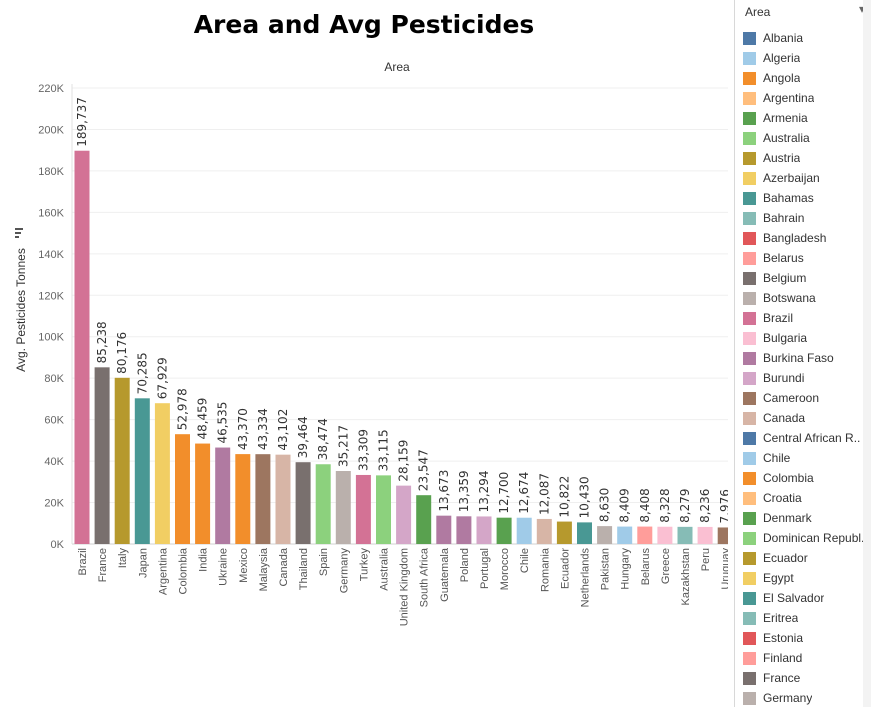  Describe the element at coordinates (807, 118) in the screenshot. I see `legend-item: Armenia` at that location.